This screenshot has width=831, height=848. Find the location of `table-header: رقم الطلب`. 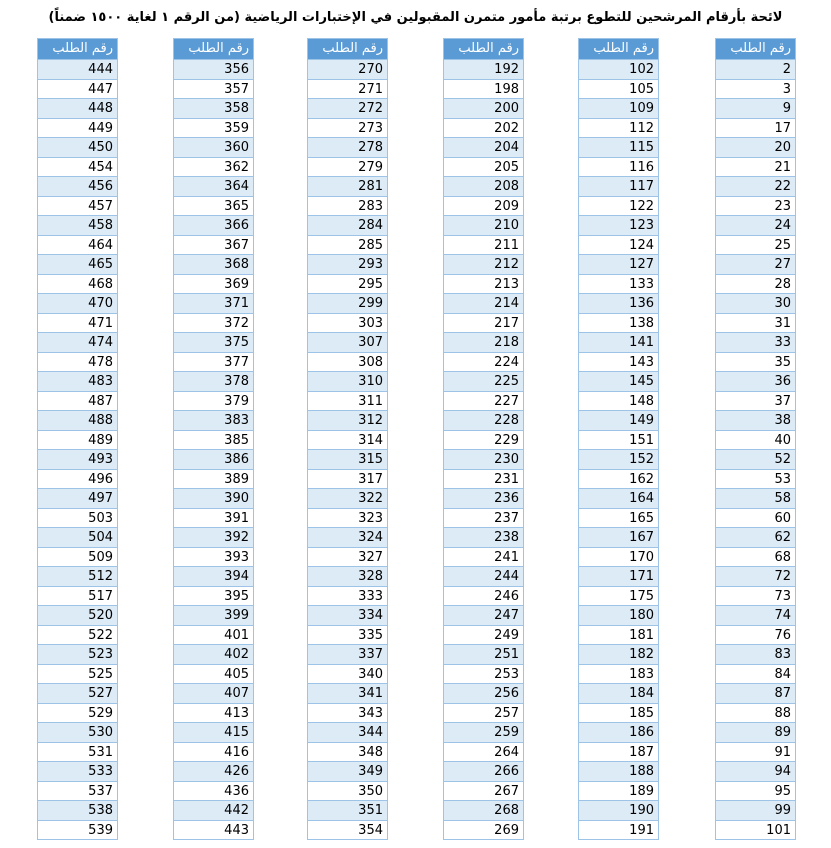

table-header: رقم الطلب is located at coordinates (618, 49).